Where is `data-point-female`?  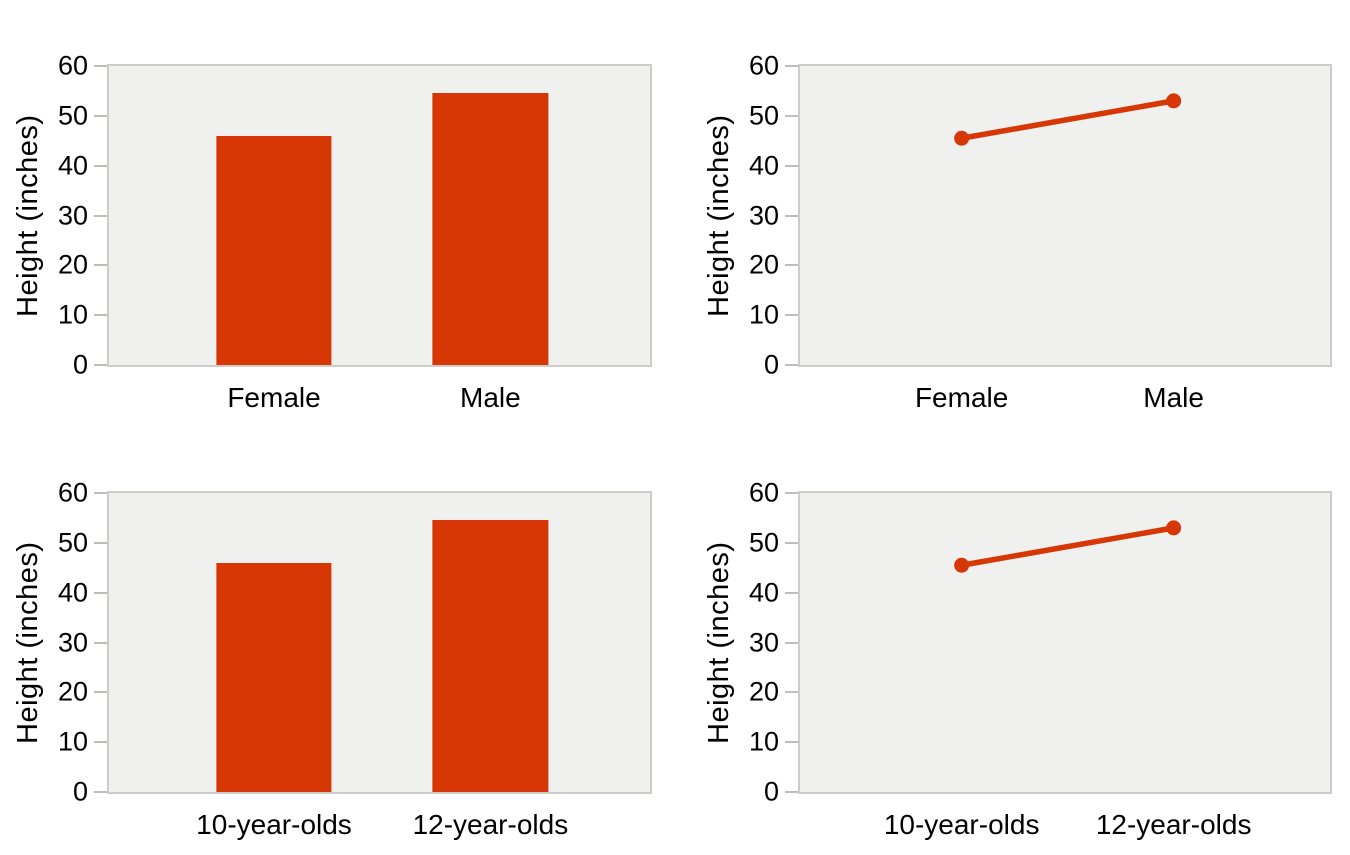 data-point-female is located at coordinates (962, 138).